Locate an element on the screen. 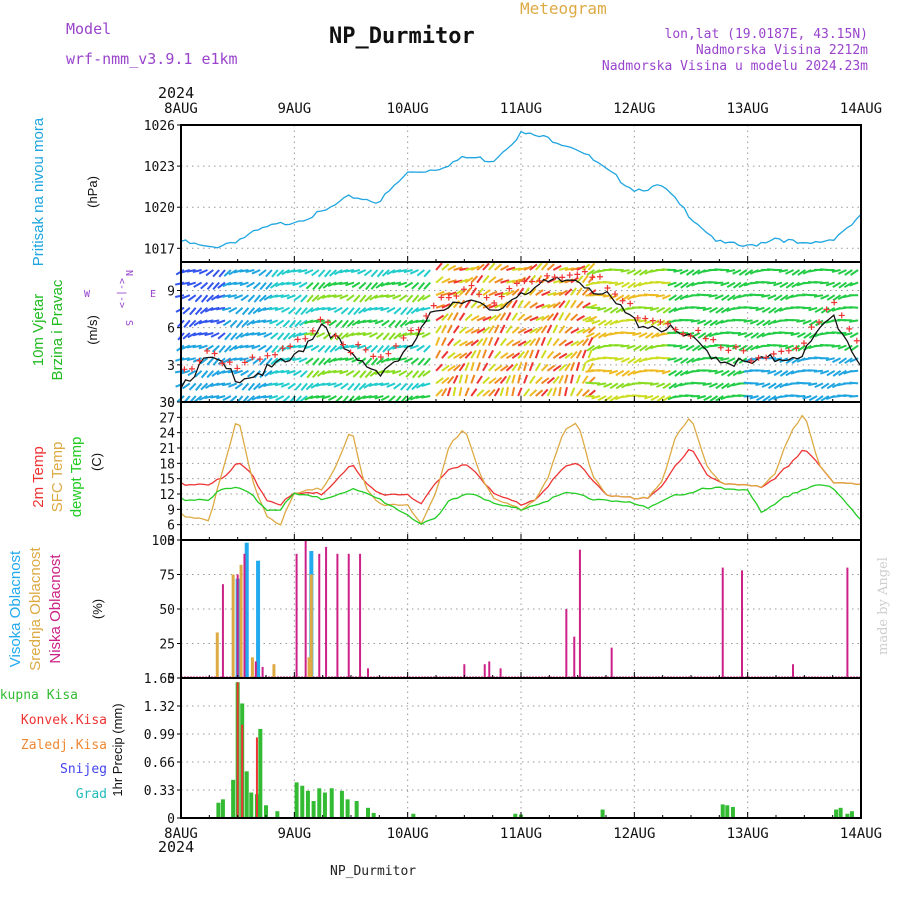 Image resolution: width=900 pixels, height=900 pixels. precip-legend-frozen: Zaledj.Kisa is located at coordinates (64, 745).